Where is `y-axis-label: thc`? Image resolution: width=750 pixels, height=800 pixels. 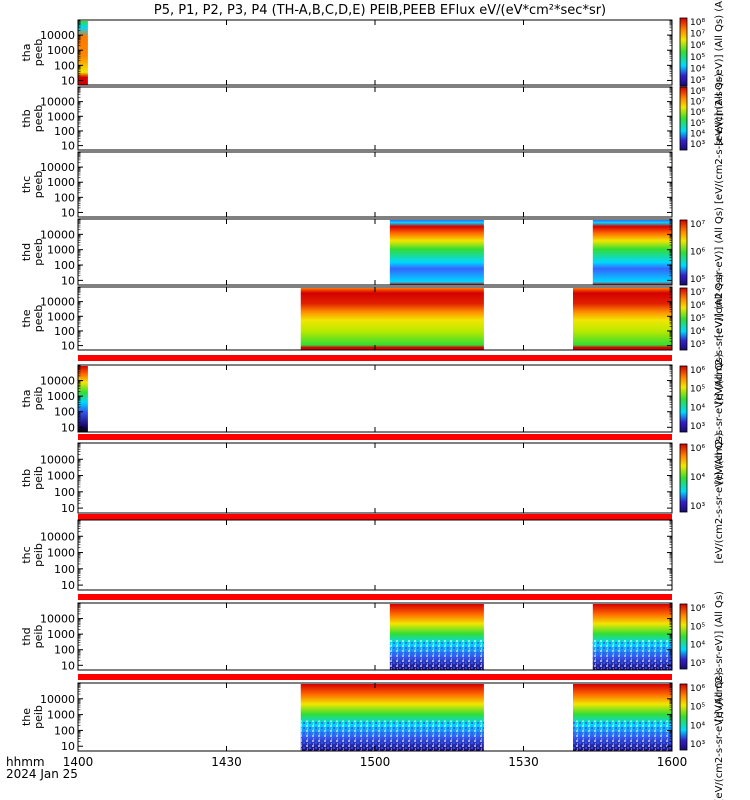
y-axis-label: thc is located at coordinates (26, 184).